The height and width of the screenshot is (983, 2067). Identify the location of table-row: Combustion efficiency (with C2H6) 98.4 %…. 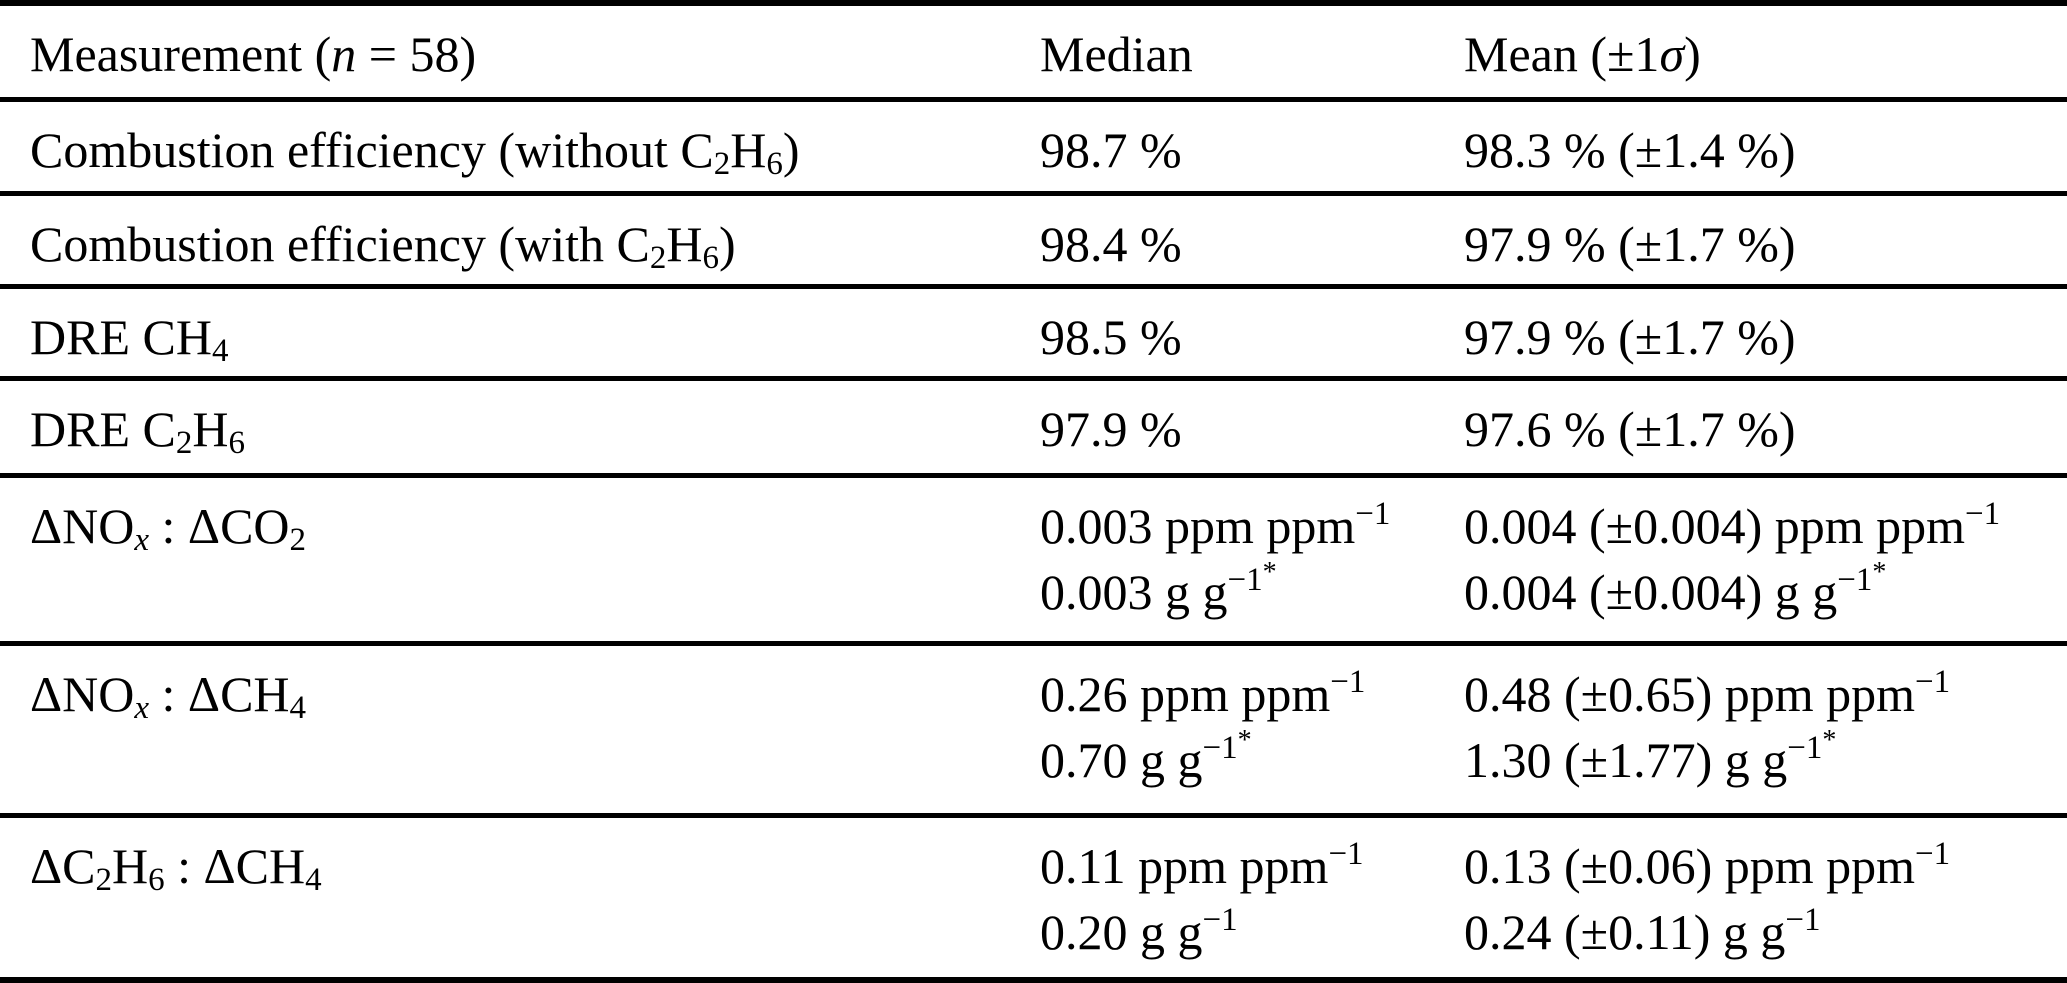
(1033, 239).